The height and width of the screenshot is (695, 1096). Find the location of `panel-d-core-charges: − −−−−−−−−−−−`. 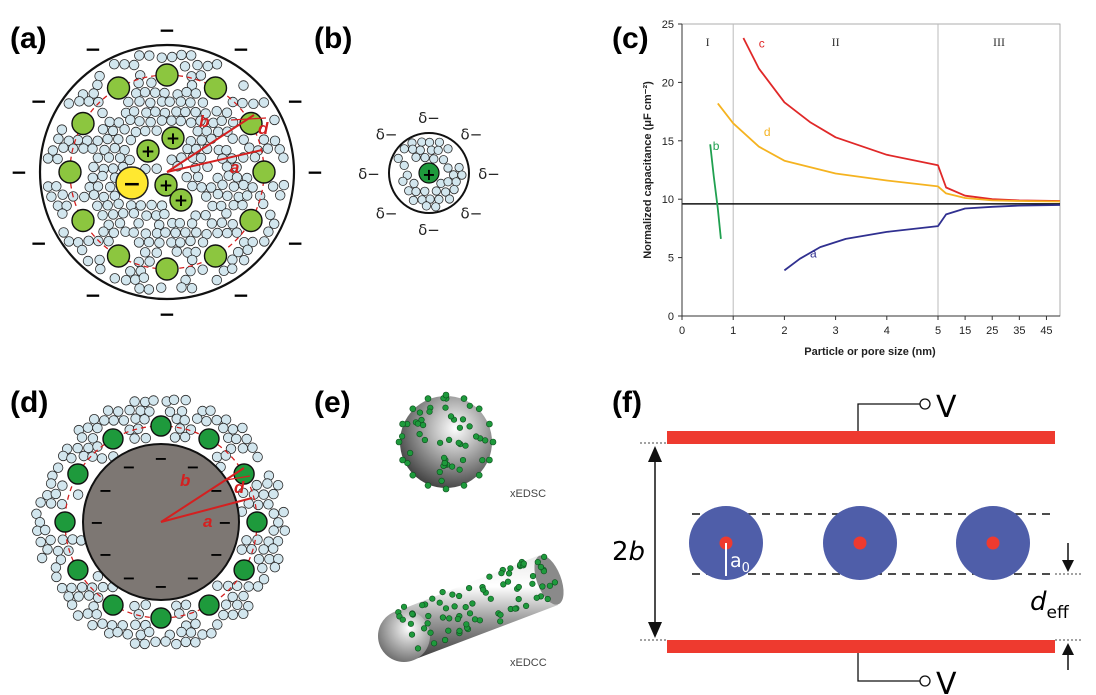

panel-d-core-charges: − −−−−−−−−−−− is located at coordinates (160, 522).